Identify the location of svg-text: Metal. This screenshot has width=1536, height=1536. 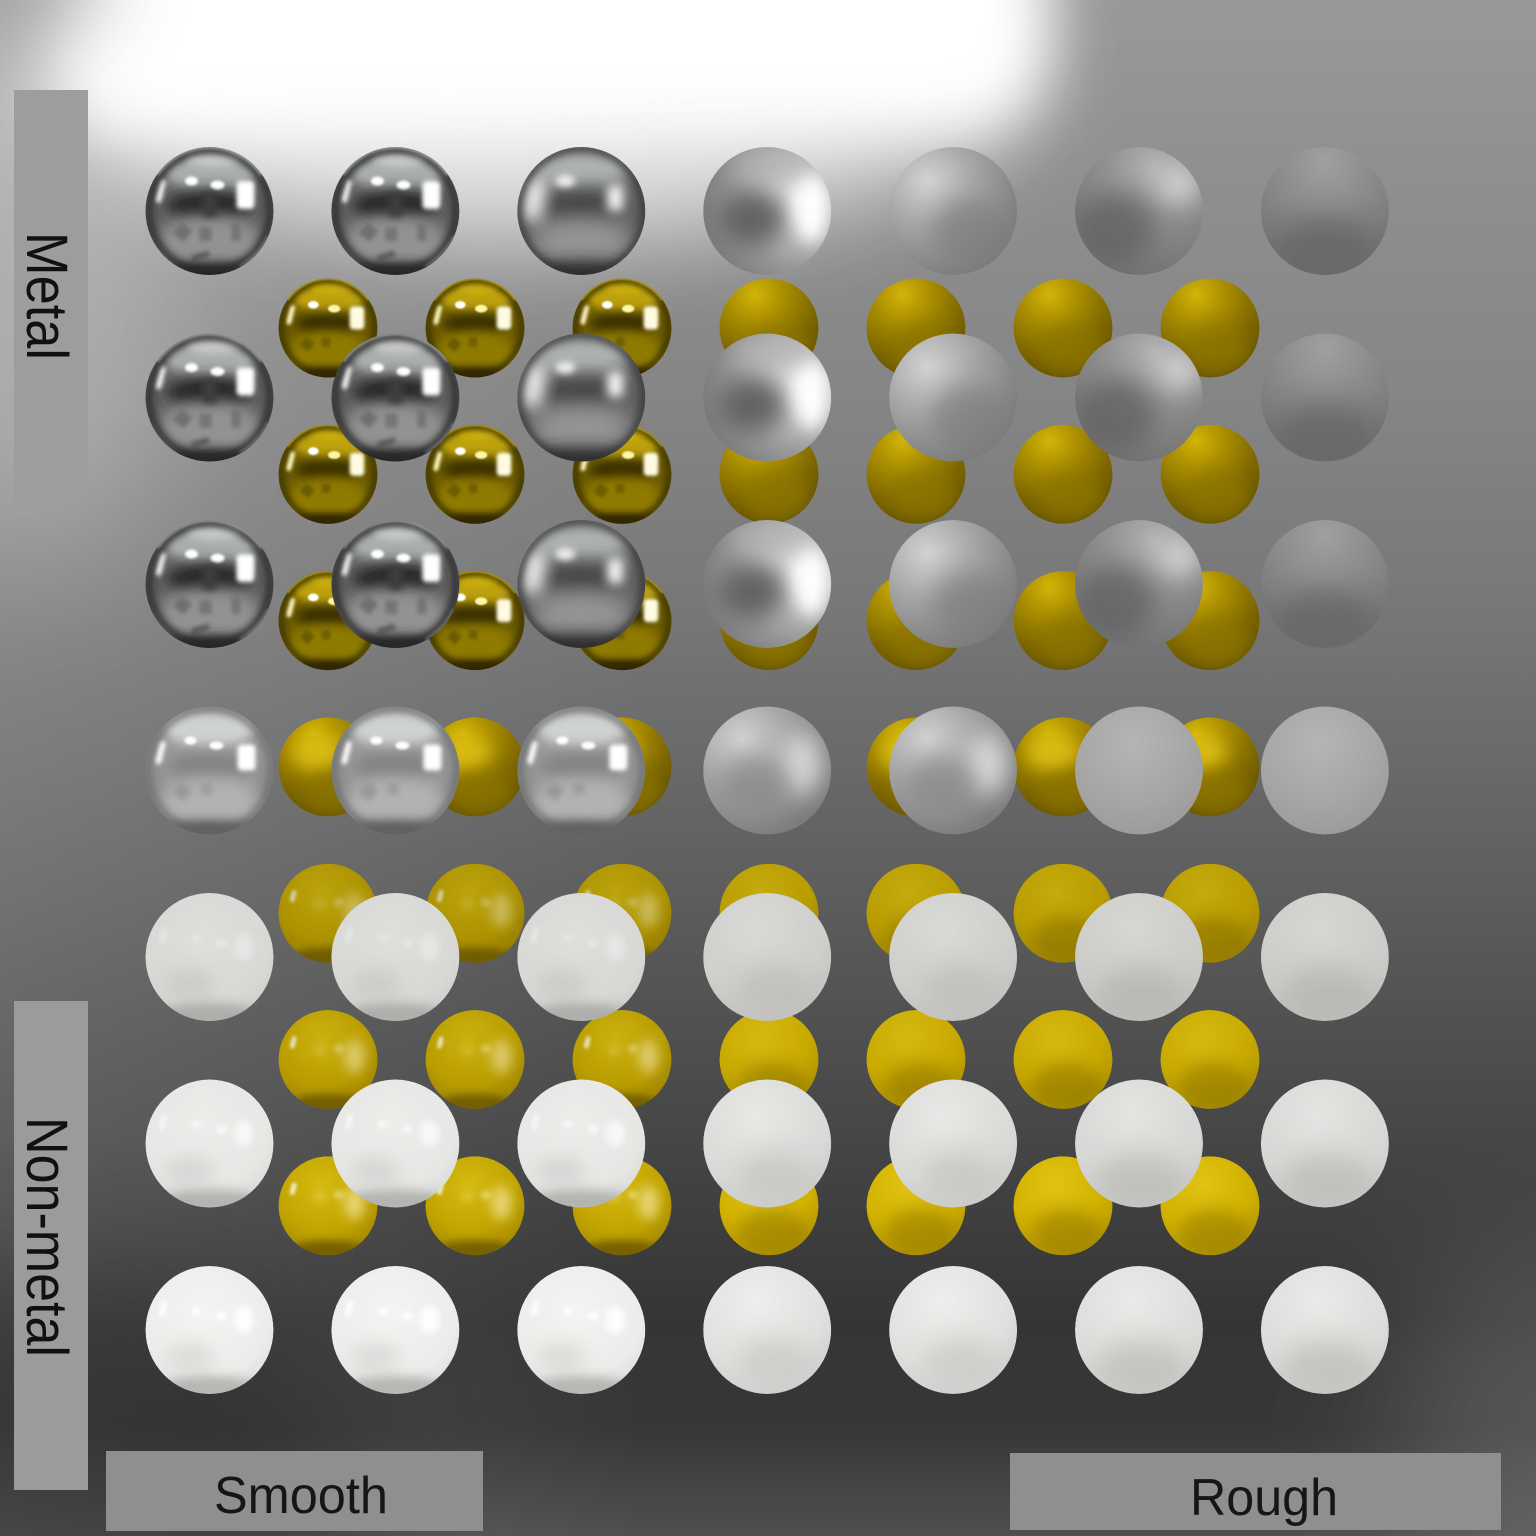
(46, 296).